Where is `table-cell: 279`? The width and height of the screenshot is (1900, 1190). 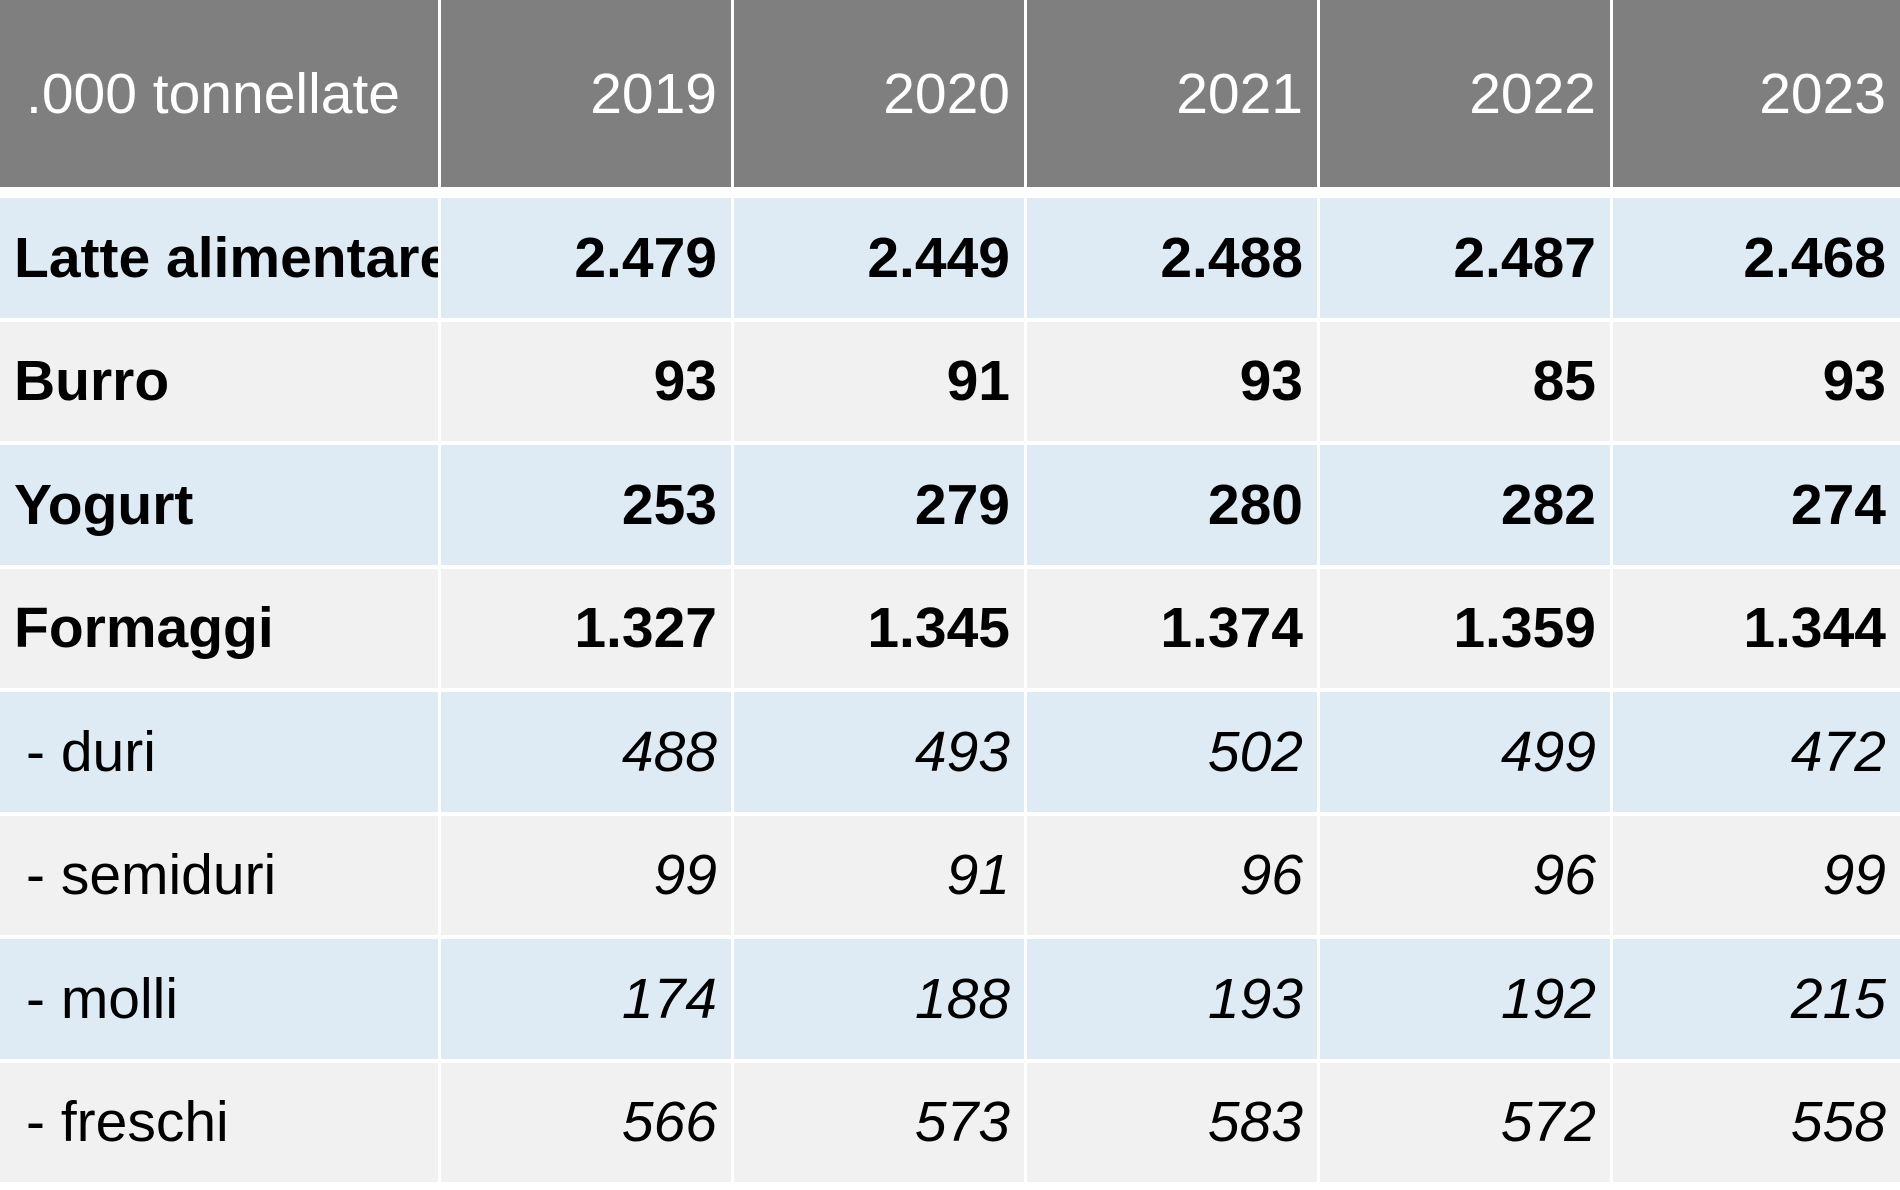
table-cell: 279 is located at coordinates (880, 507).